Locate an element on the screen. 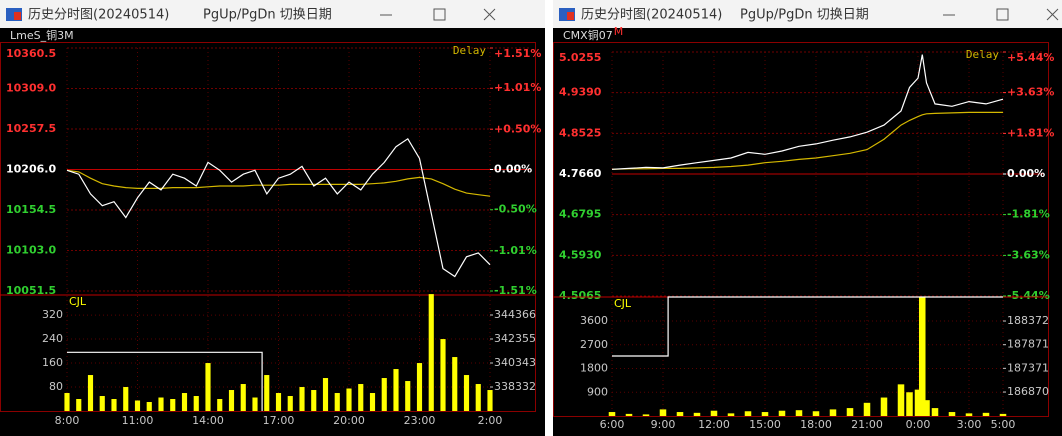 Image resolution: width=1062 pixels, height=436 pixels. price-tick-label: 10154.5 is located at coordinates (31, 209).